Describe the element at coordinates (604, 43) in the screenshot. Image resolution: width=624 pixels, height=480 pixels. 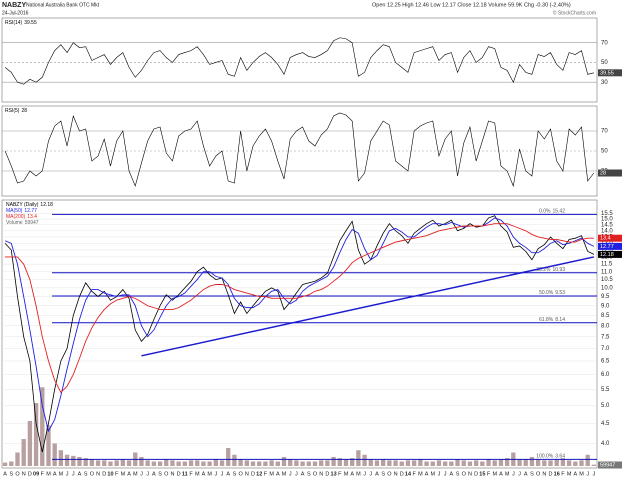
I see `y-tick-label: 70` at that location.